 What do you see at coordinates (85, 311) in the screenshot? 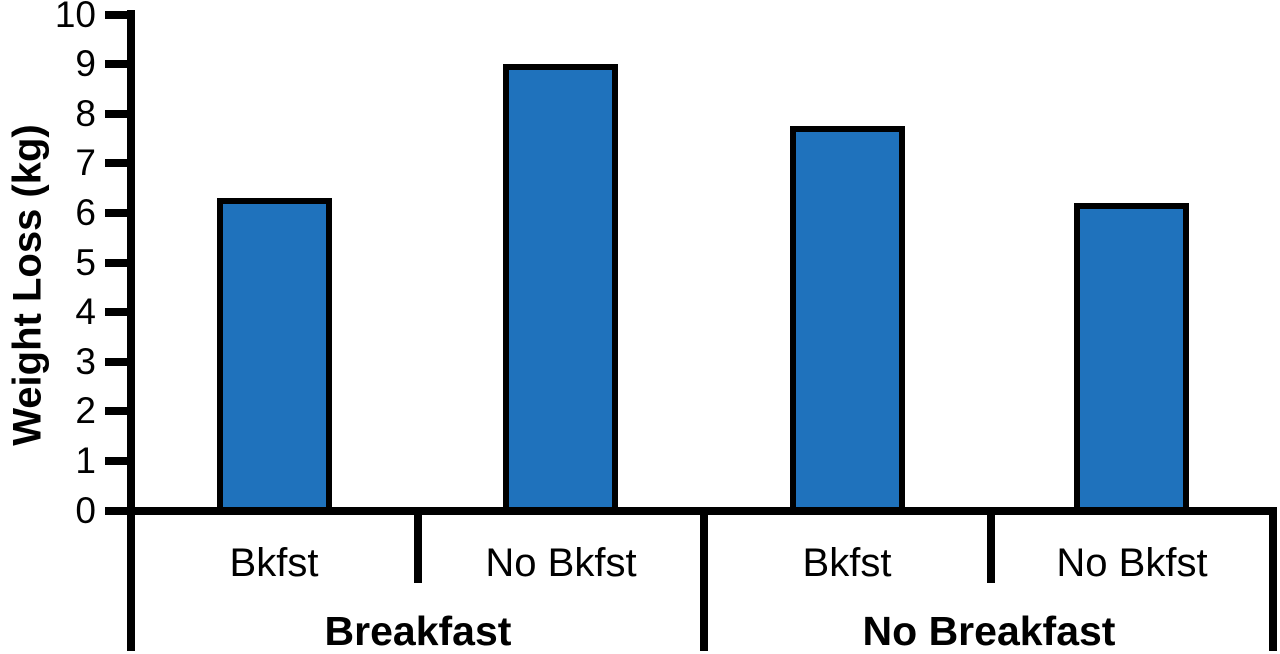
I see `y-tick-label: 4` at bounding box center [85, 311].